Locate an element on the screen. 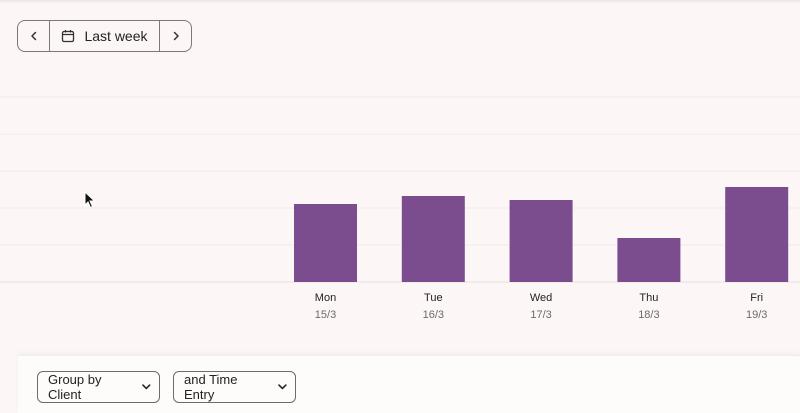 The image size is (800, 413). day-label-mon: Mon is located at coordinates (325, 298).